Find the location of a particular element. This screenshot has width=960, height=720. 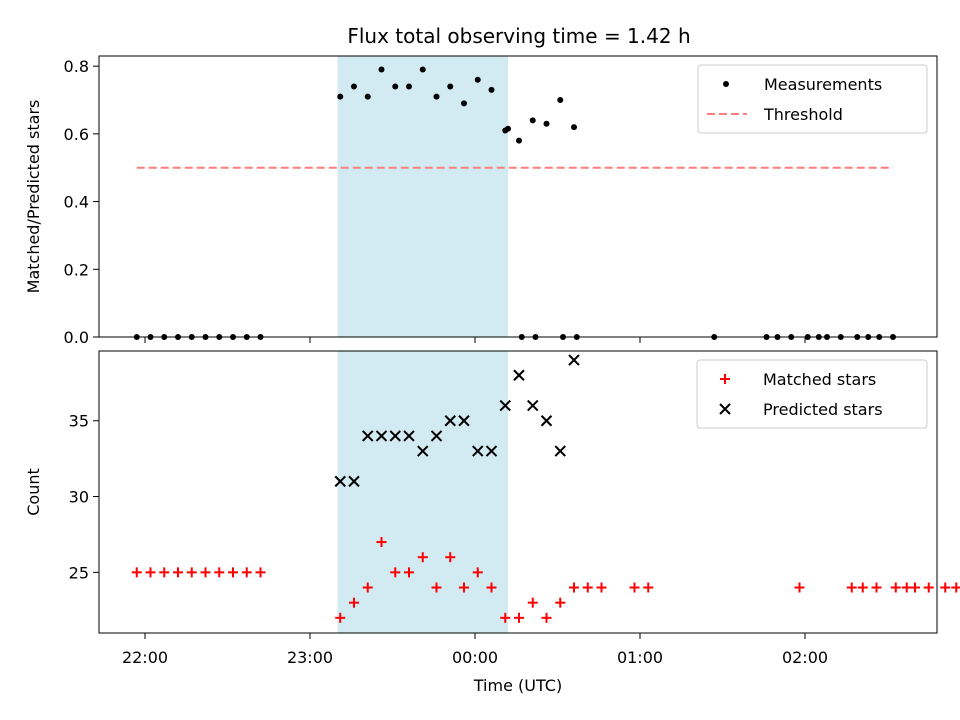

x-tick-label: 01:00 is located at coordinates (640, 657).